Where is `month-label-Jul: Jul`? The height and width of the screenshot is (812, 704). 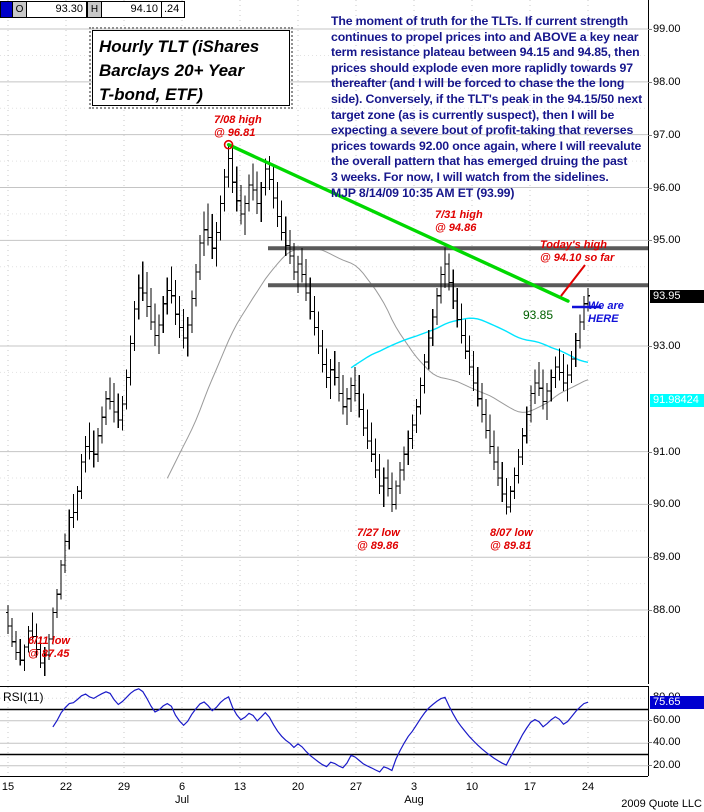 month-label-Jul: Jul is located at coordinates (182, 800).